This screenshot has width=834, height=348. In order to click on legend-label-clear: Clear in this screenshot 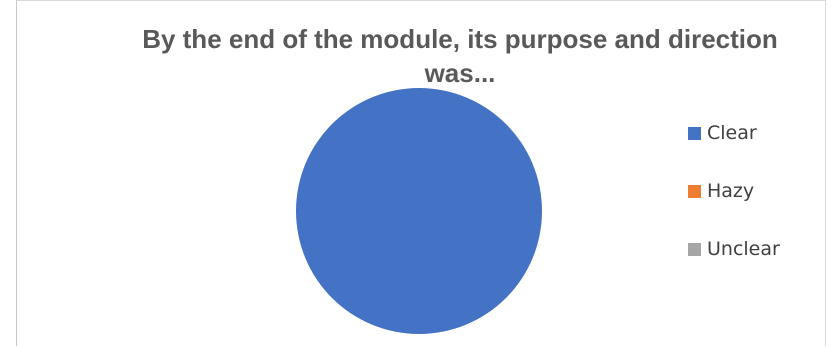, I will do `click(732, 133)`.